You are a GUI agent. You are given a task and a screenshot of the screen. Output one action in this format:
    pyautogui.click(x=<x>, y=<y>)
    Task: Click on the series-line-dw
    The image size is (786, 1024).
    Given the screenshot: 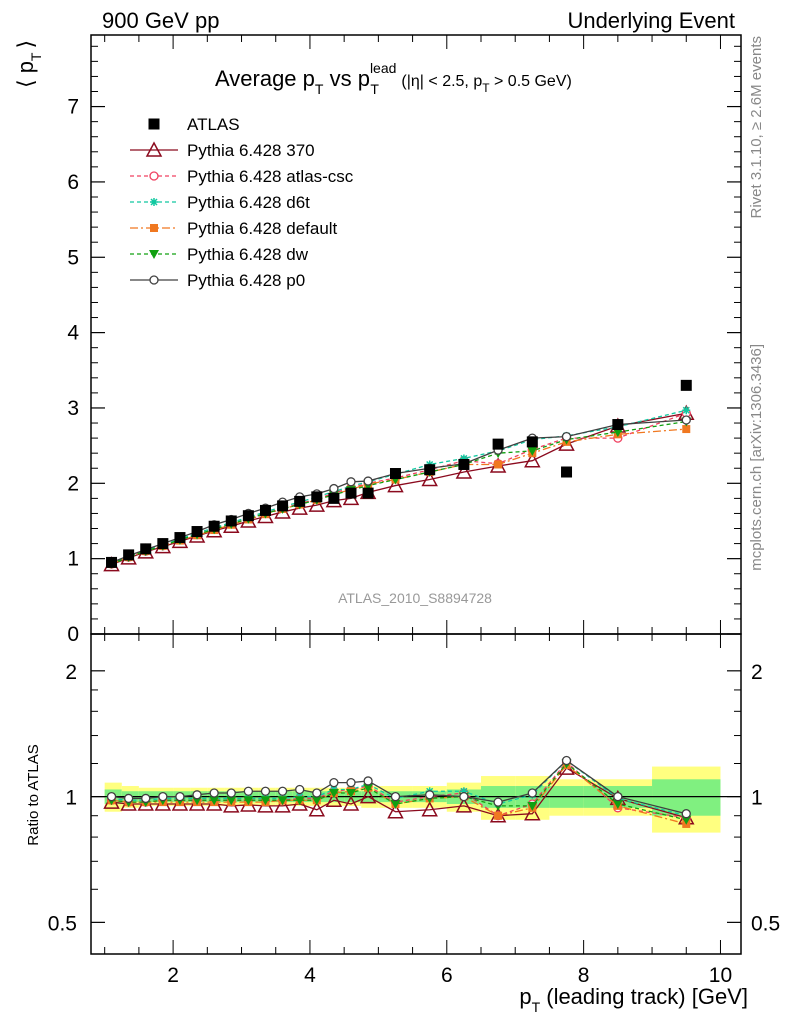 What is the action you would take?
    pyautogui.click(x=399, y=492)
    